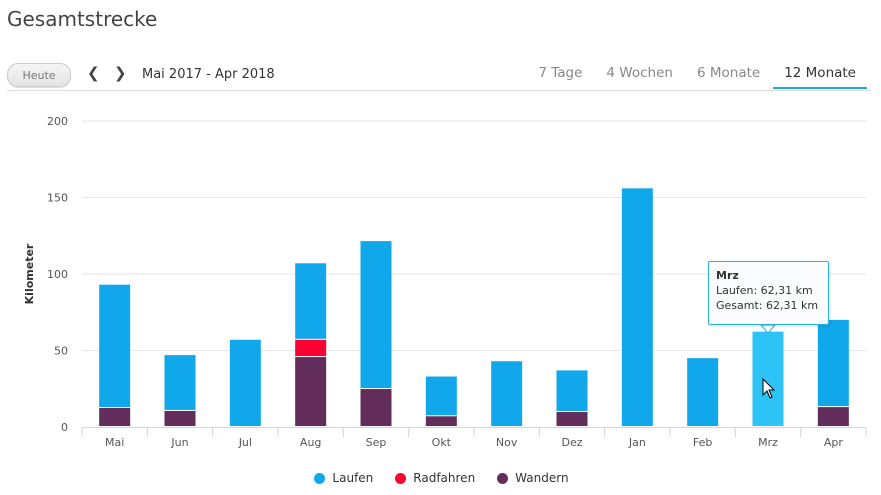 The width and height of the screenshot is (881, 495). I want to click on y-tick-label: 50, so click(61, 351).